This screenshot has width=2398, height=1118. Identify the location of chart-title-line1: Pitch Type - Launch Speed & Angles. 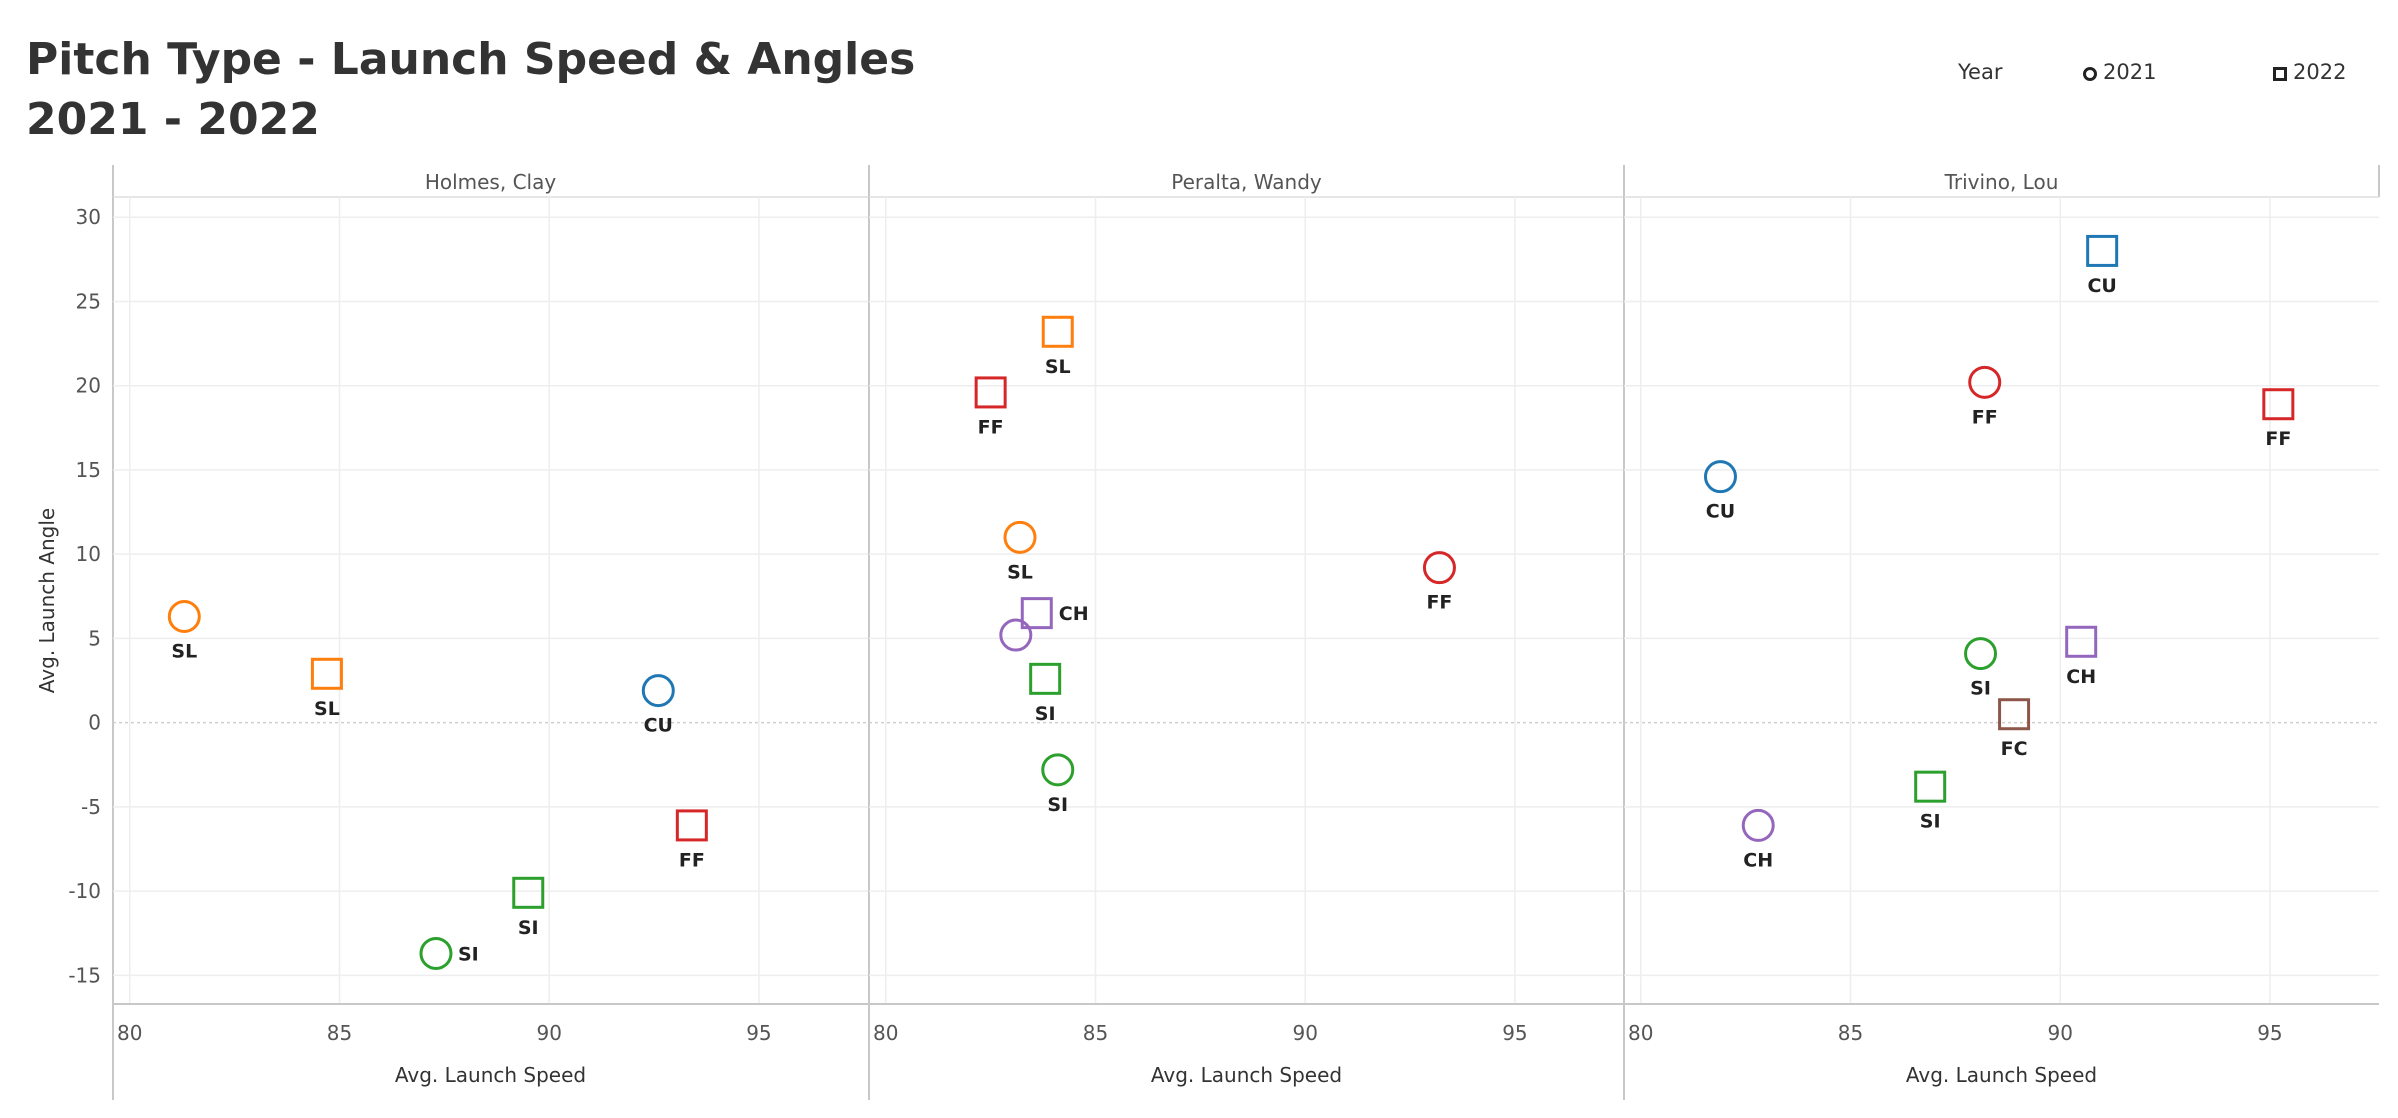
(471, 59).